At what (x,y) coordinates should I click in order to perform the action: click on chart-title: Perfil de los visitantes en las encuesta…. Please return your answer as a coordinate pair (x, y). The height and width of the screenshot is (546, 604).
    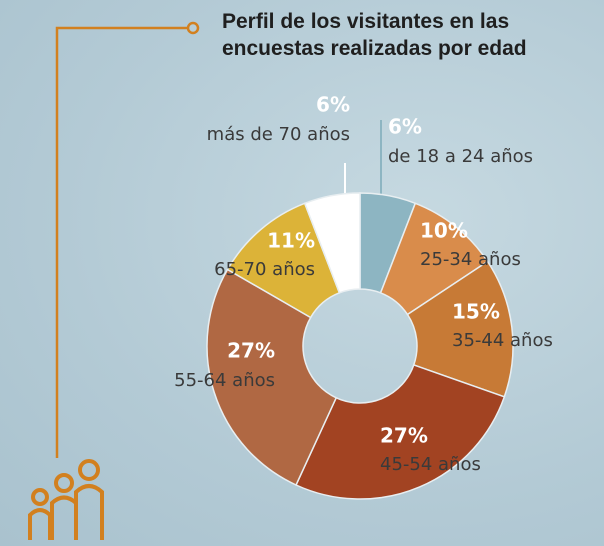
    Looking at the image, I should click on (374, 35).